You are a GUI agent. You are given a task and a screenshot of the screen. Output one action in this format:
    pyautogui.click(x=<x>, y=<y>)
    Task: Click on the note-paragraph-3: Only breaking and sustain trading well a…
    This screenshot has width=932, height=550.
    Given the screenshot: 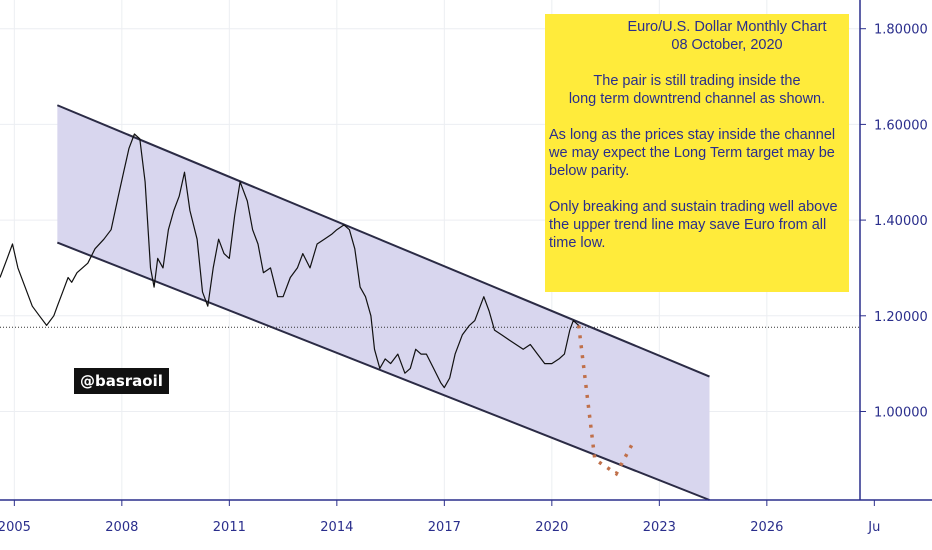 What is the action you would take?
    pyautogui.click(x=693, y=225)
    